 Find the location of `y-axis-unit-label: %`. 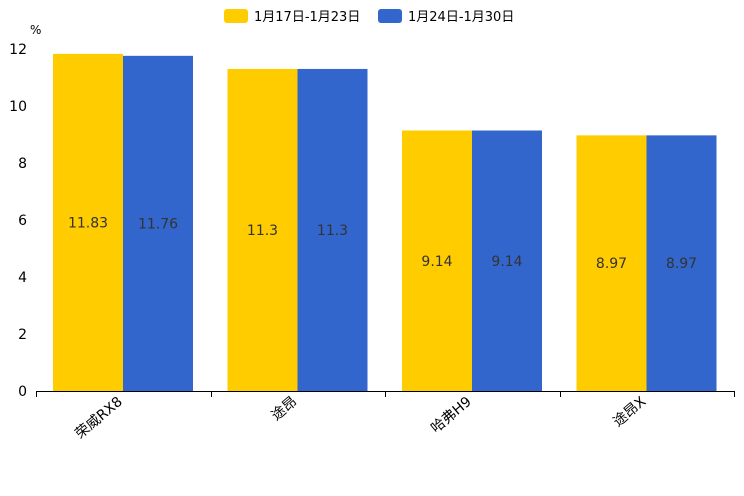

y-axis-unit-label: % is located at coordinates (35, 30).